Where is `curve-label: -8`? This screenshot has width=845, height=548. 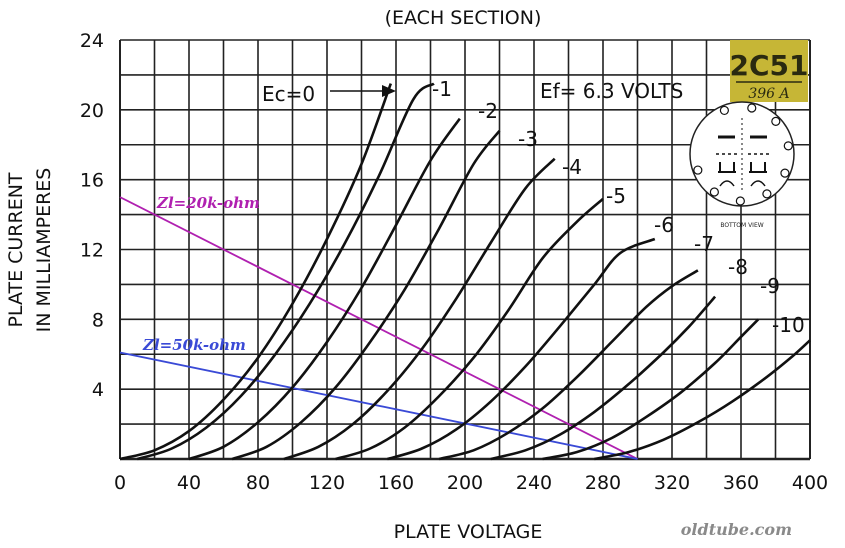
curve-label: -8 is located at coordinates (738, 267).